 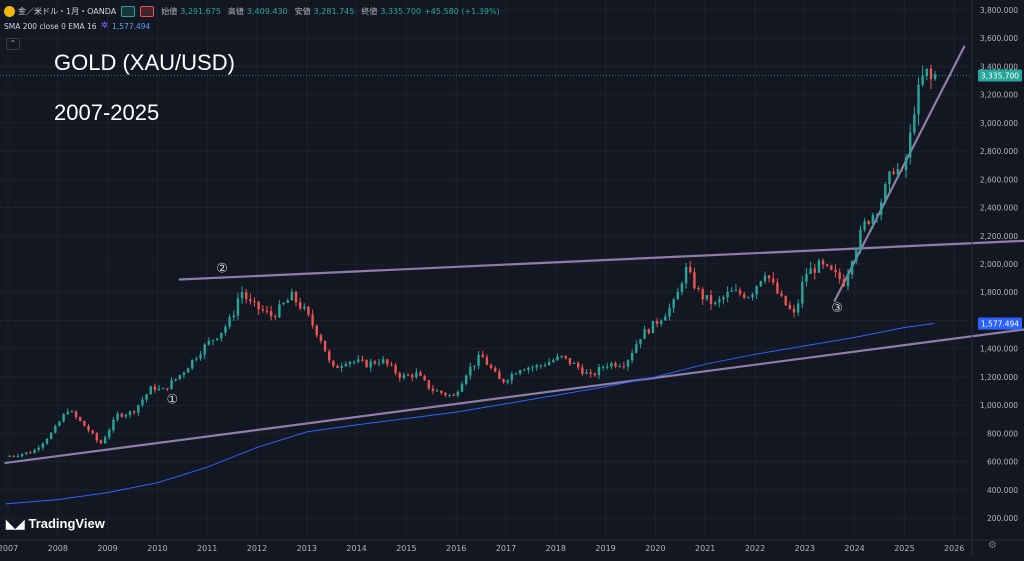 I want to click on symbol-name: 金／米ドル・1月・OANDA, so click(x=67, y=11).